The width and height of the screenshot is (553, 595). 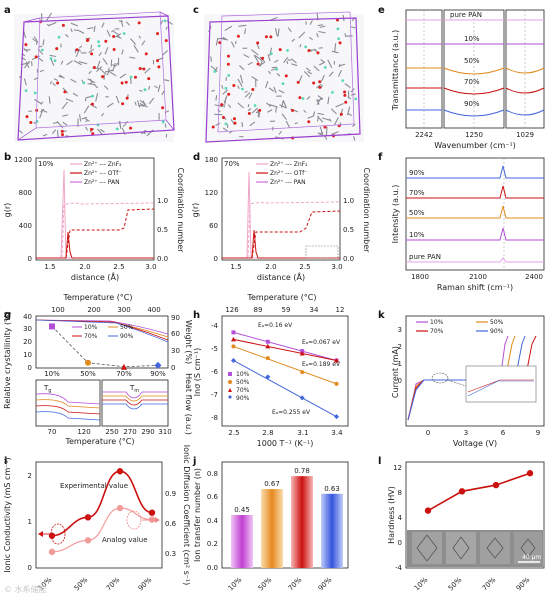 I want to click on bottom-xlabel-g: Temperature (°C), so click(x=99, y=441).